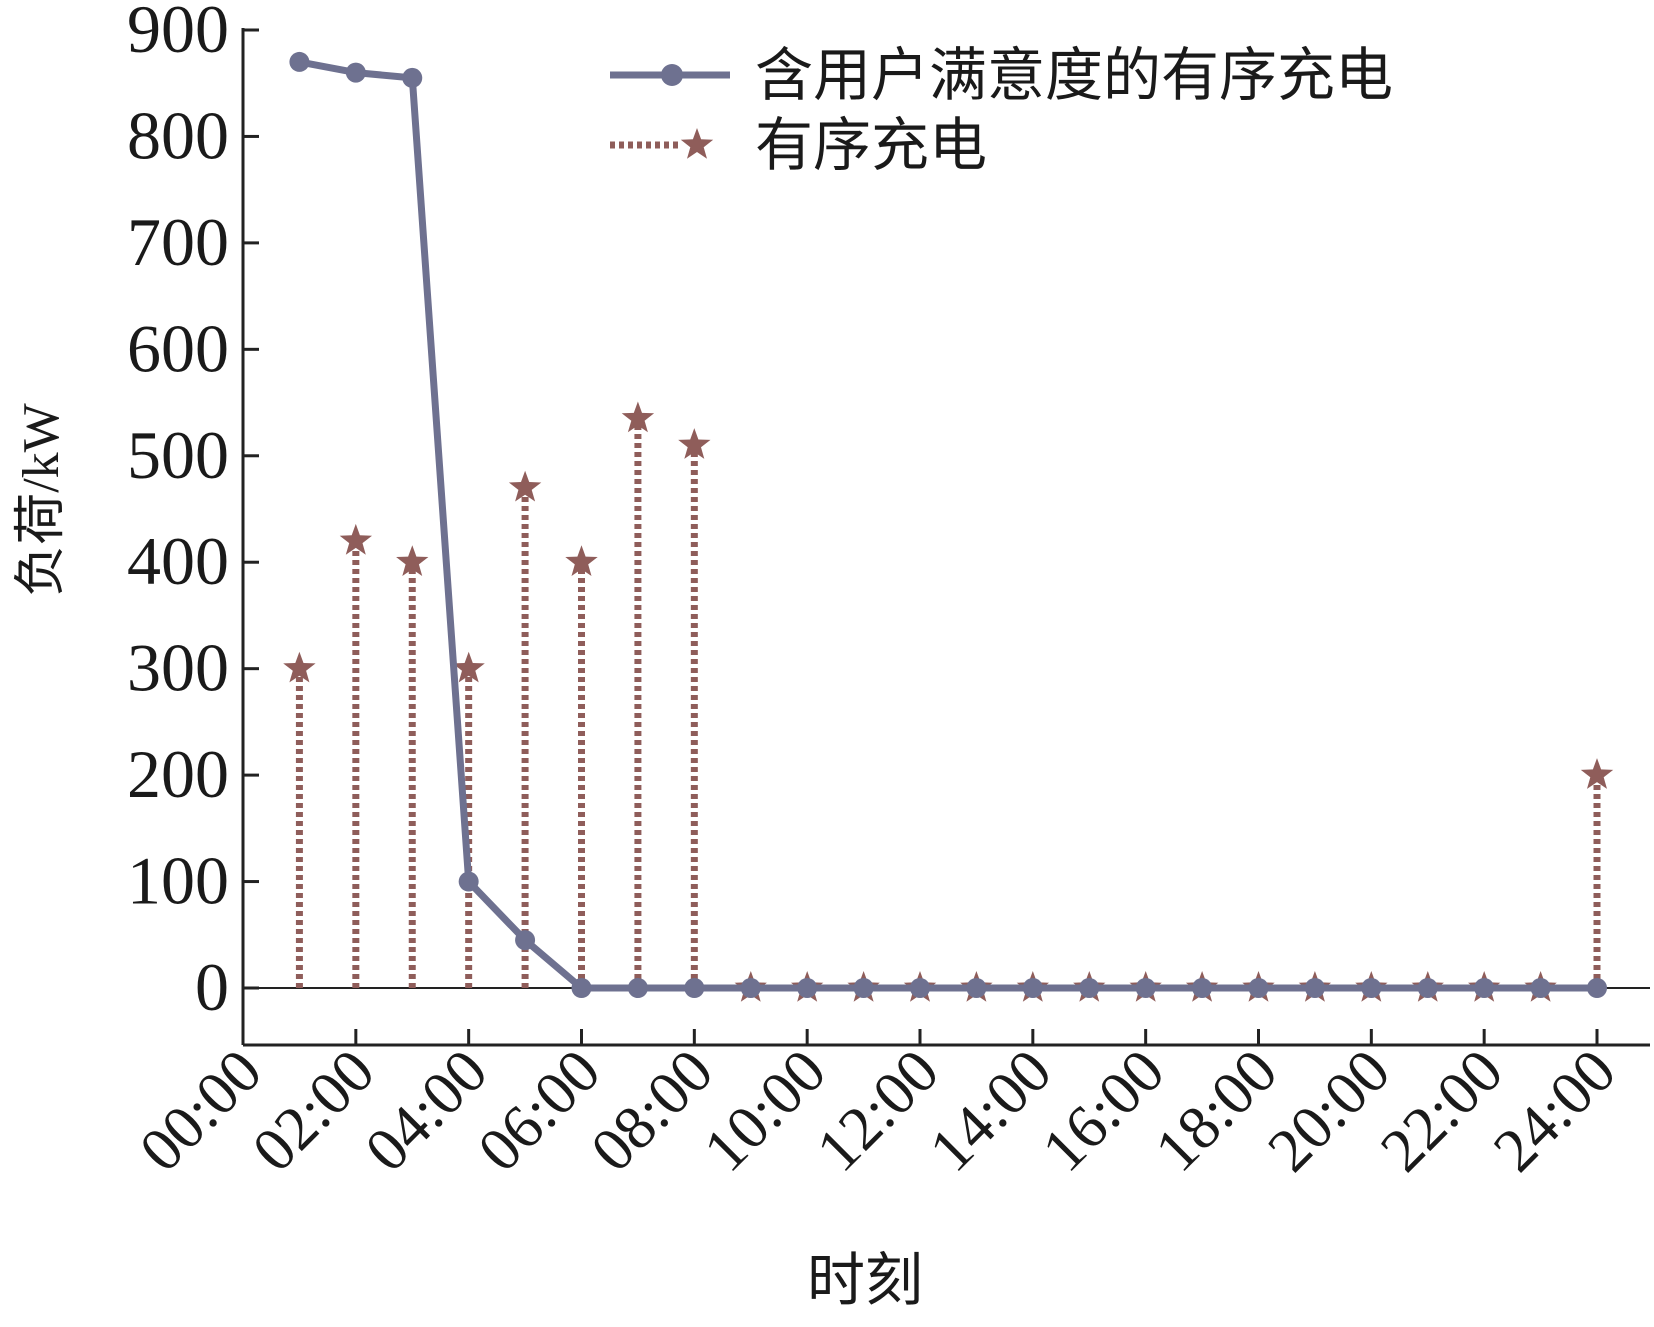 The image size is (1654, 1327). What do you see at coordinates (1074, 75) in the screenshot?
I see `legend-label-satisfaction: 含用户满意度的有序充电` at bounding box center [1074, 75].